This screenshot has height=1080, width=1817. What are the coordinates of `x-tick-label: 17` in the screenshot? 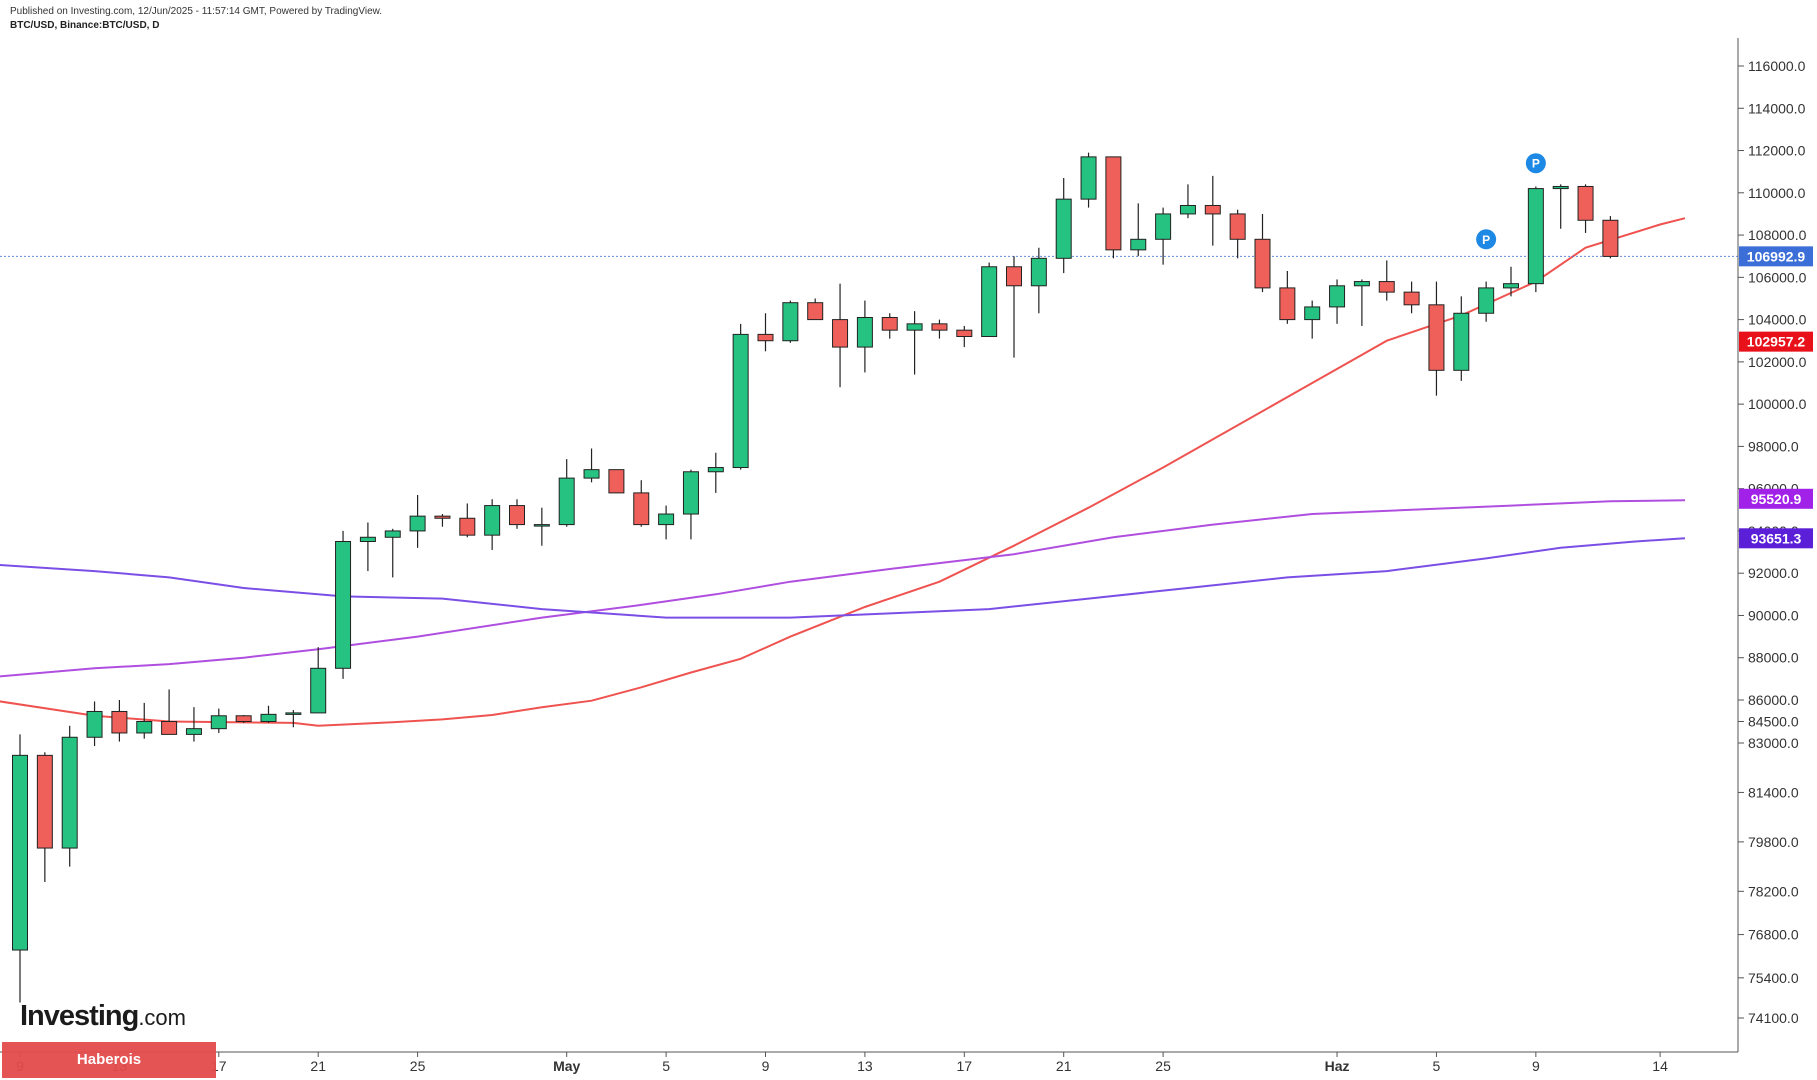 It's located at (965, 1066).